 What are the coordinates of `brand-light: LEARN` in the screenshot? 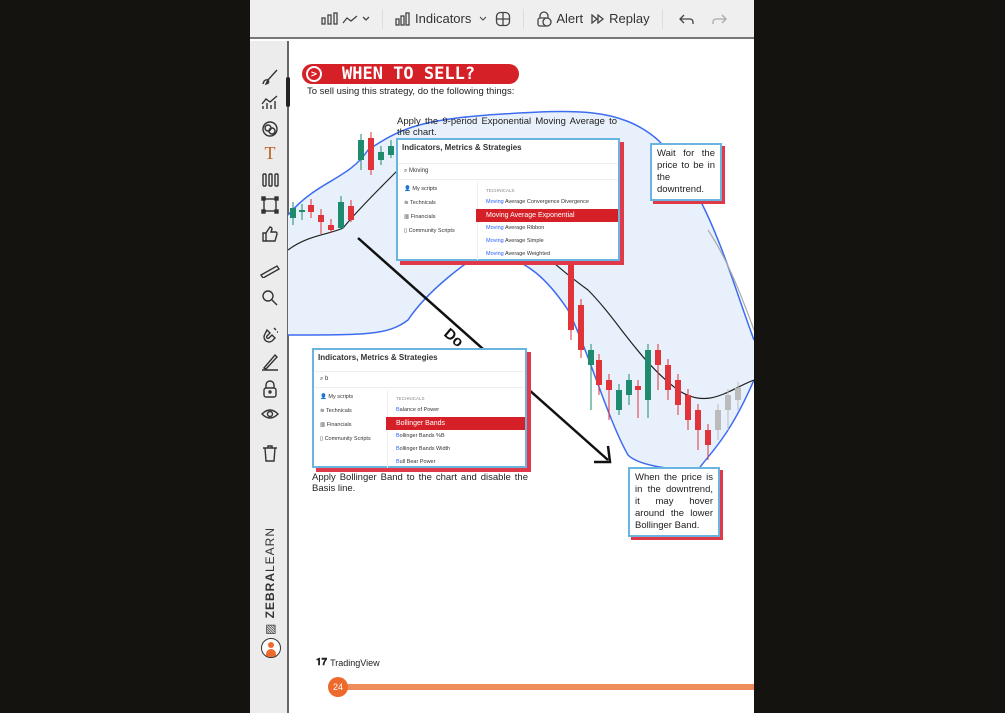 It's located at (270, 549).